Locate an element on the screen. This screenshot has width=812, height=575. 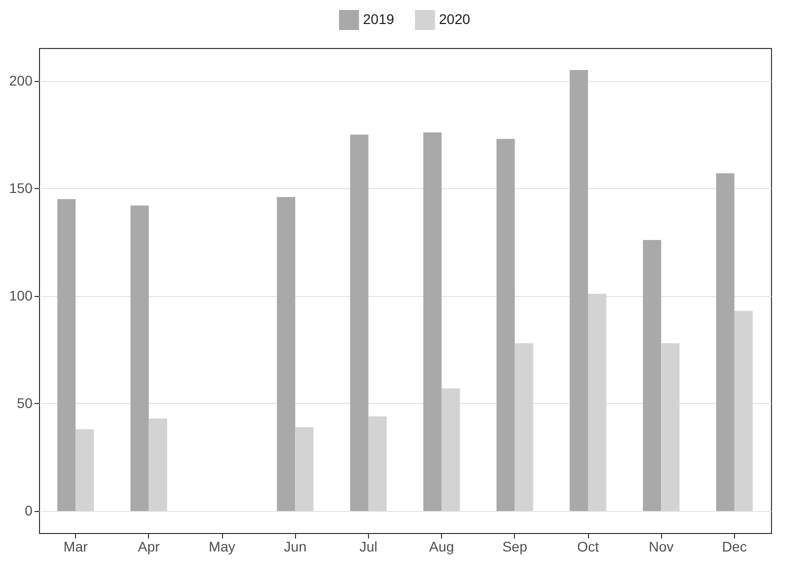
x-tick-label: Jun is located at coordinates (295, 546).